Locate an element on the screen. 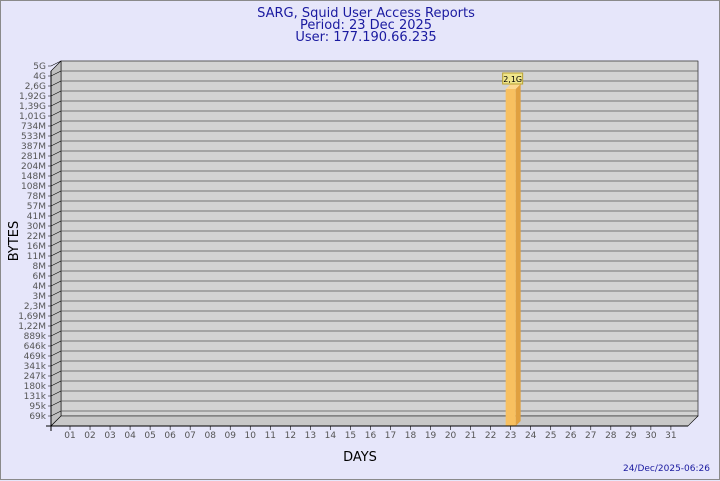 This screenshot has width=720, height=481. x-tick-label: 08 is located at coordinates (210, 436).